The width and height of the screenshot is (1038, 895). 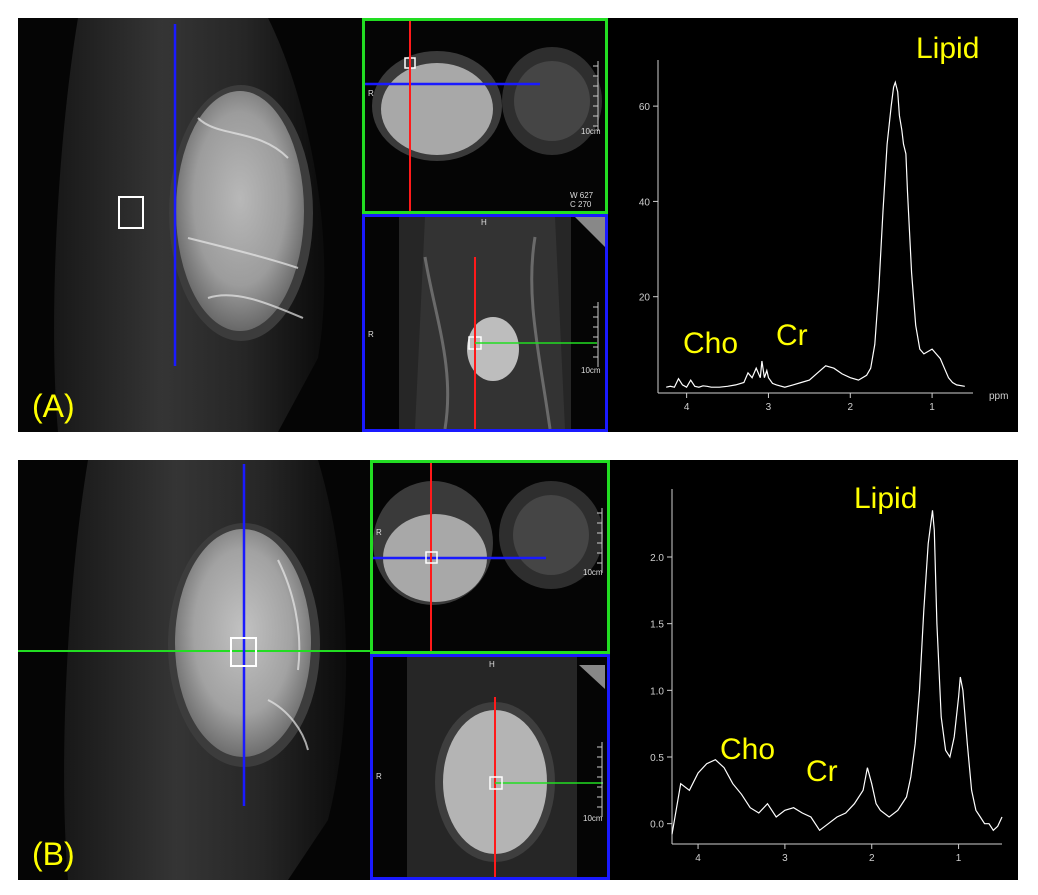 I want to click on orientation-marker-a1: R, so click(x=371, y=93).